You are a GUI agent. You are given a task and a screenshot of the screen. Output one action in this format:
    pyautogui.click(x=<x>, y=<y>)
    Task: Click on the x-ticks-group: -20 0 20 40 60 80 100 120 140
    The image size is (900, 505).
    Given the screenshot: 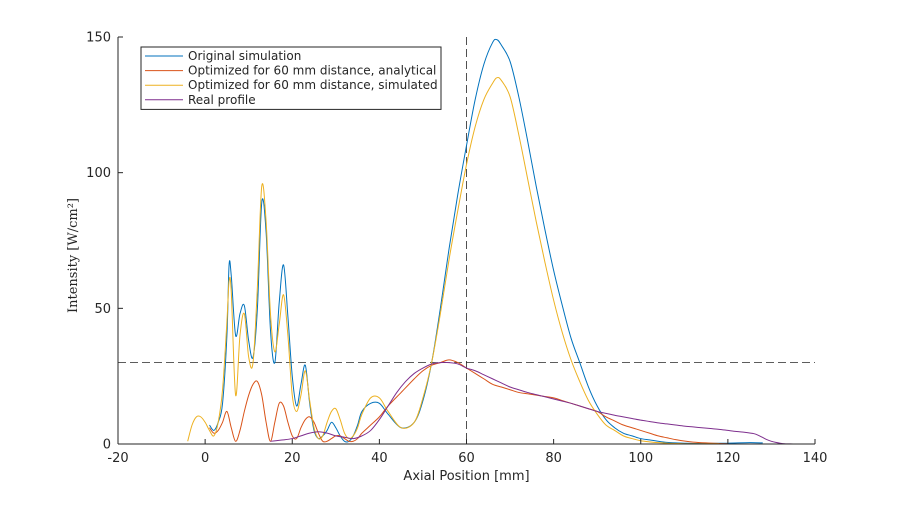 What is the action you would take?
    pyautogui.click(x=467, y=452)
    